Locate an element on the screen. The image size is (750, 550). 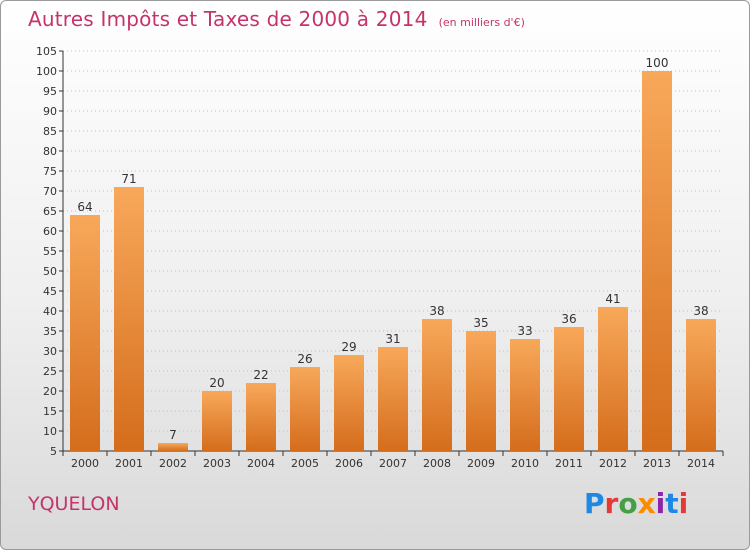
y-tick-label: 25 is located at coordinates (50, 371).